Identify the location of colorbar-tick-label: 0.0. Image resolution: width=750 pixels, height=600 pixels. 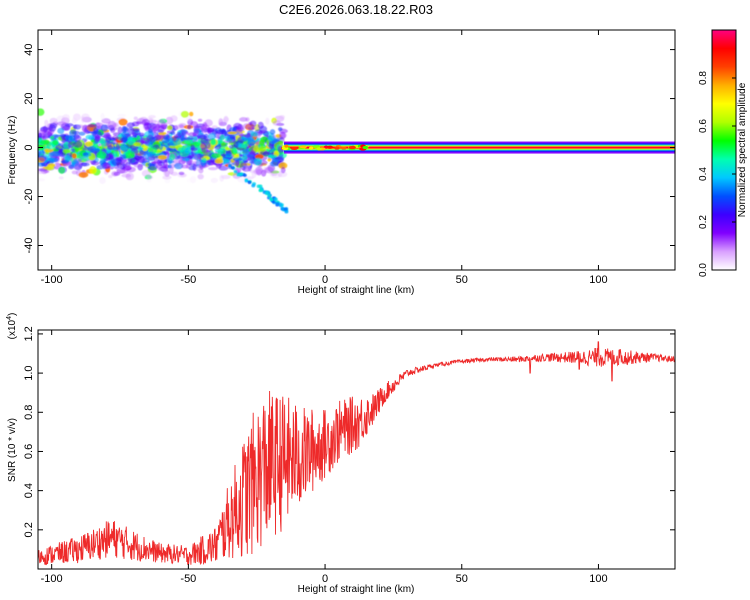
(703, 270).